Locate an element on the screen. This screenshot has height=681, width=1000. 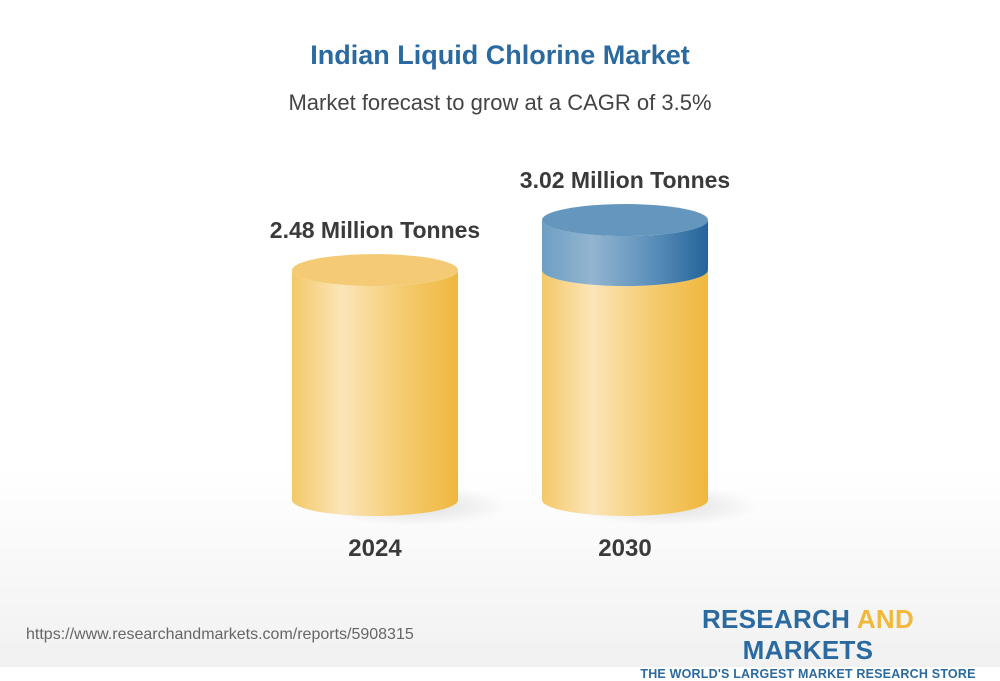
logo-text-research: RESEARCH is located at coordinates (779, 619).